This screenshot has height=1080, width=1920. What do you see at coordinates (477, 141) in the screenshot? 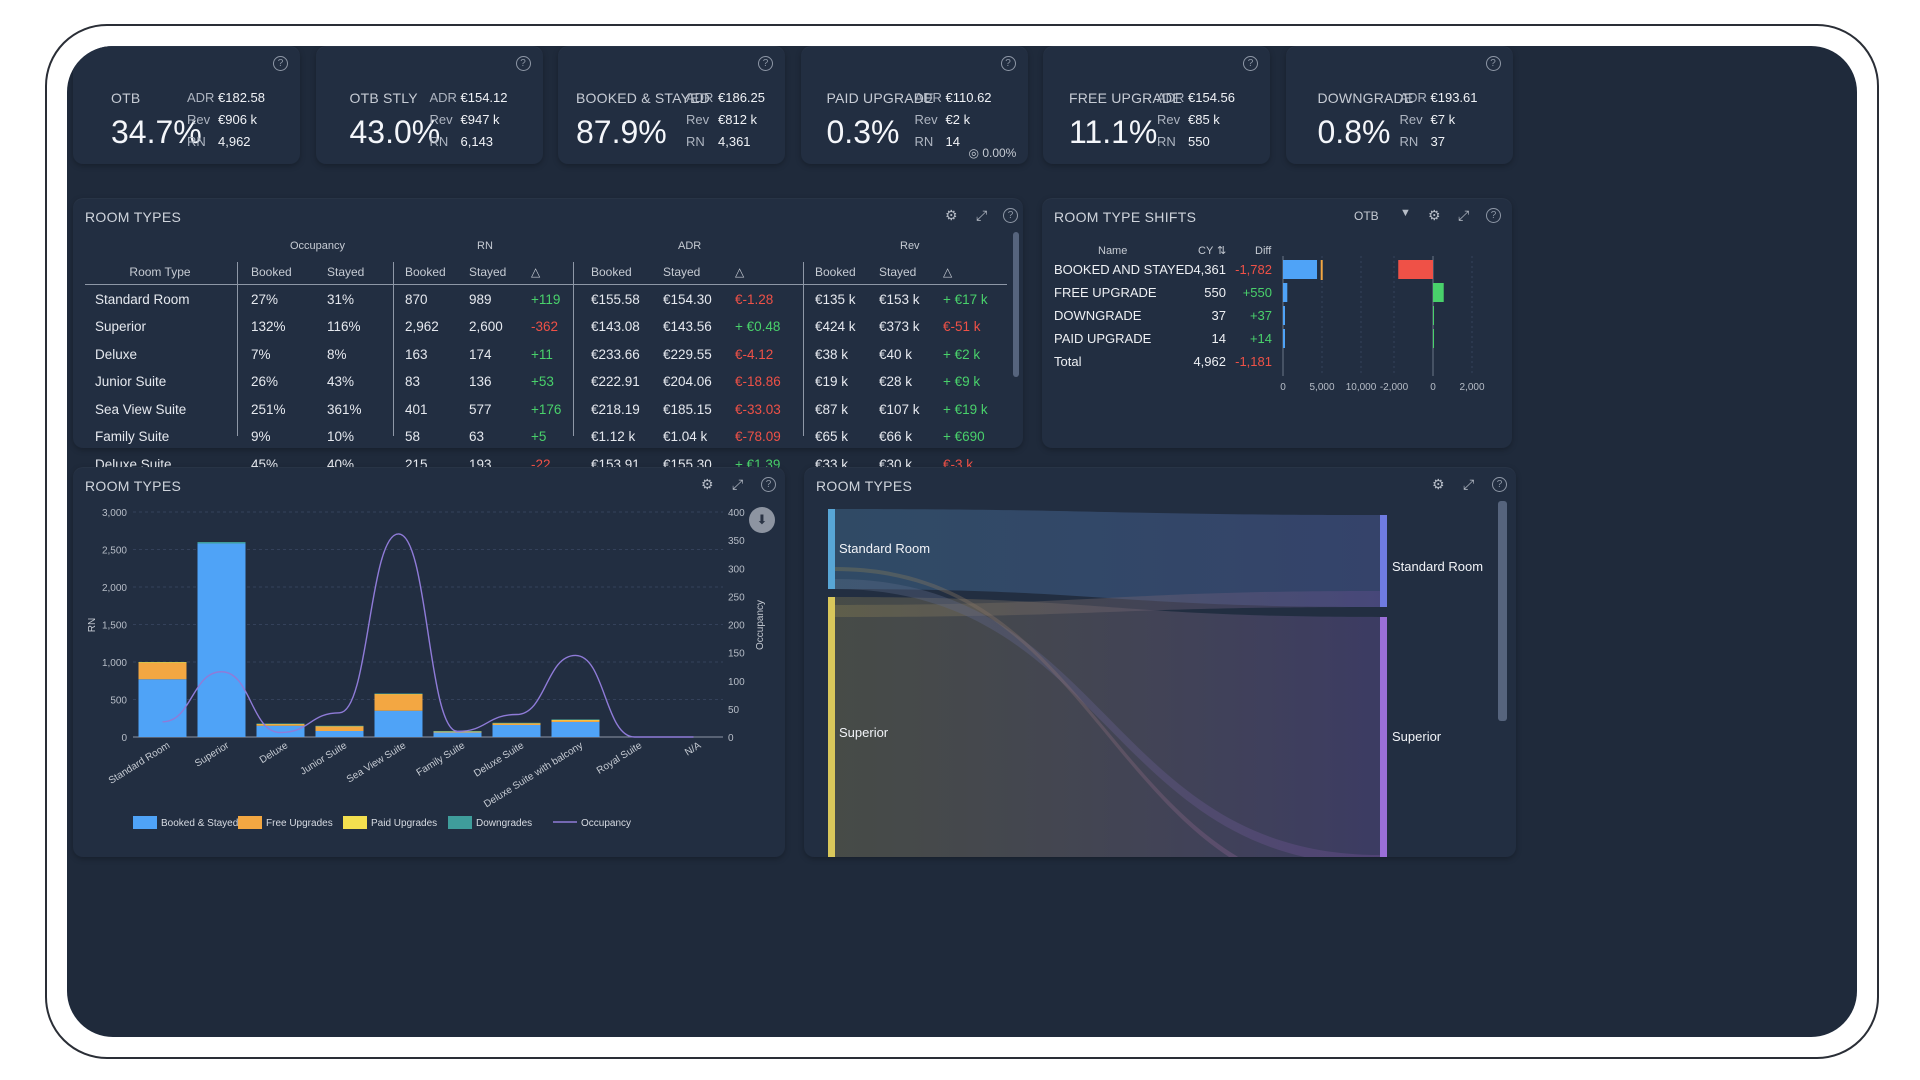
I see `rn-value: 6,143` at bounding box center [477, 141].